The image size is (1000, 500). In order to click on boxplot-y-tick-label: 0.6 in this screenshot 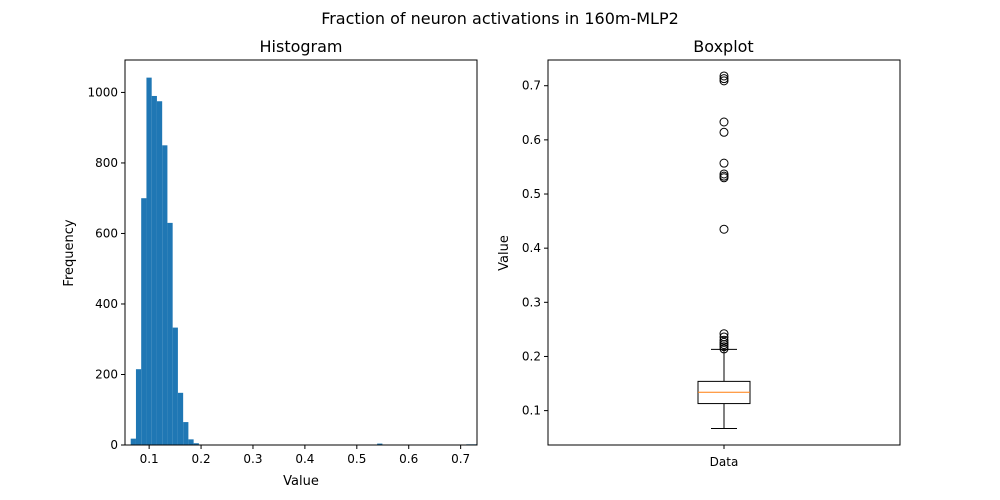, I will do `click(531, 140)`.